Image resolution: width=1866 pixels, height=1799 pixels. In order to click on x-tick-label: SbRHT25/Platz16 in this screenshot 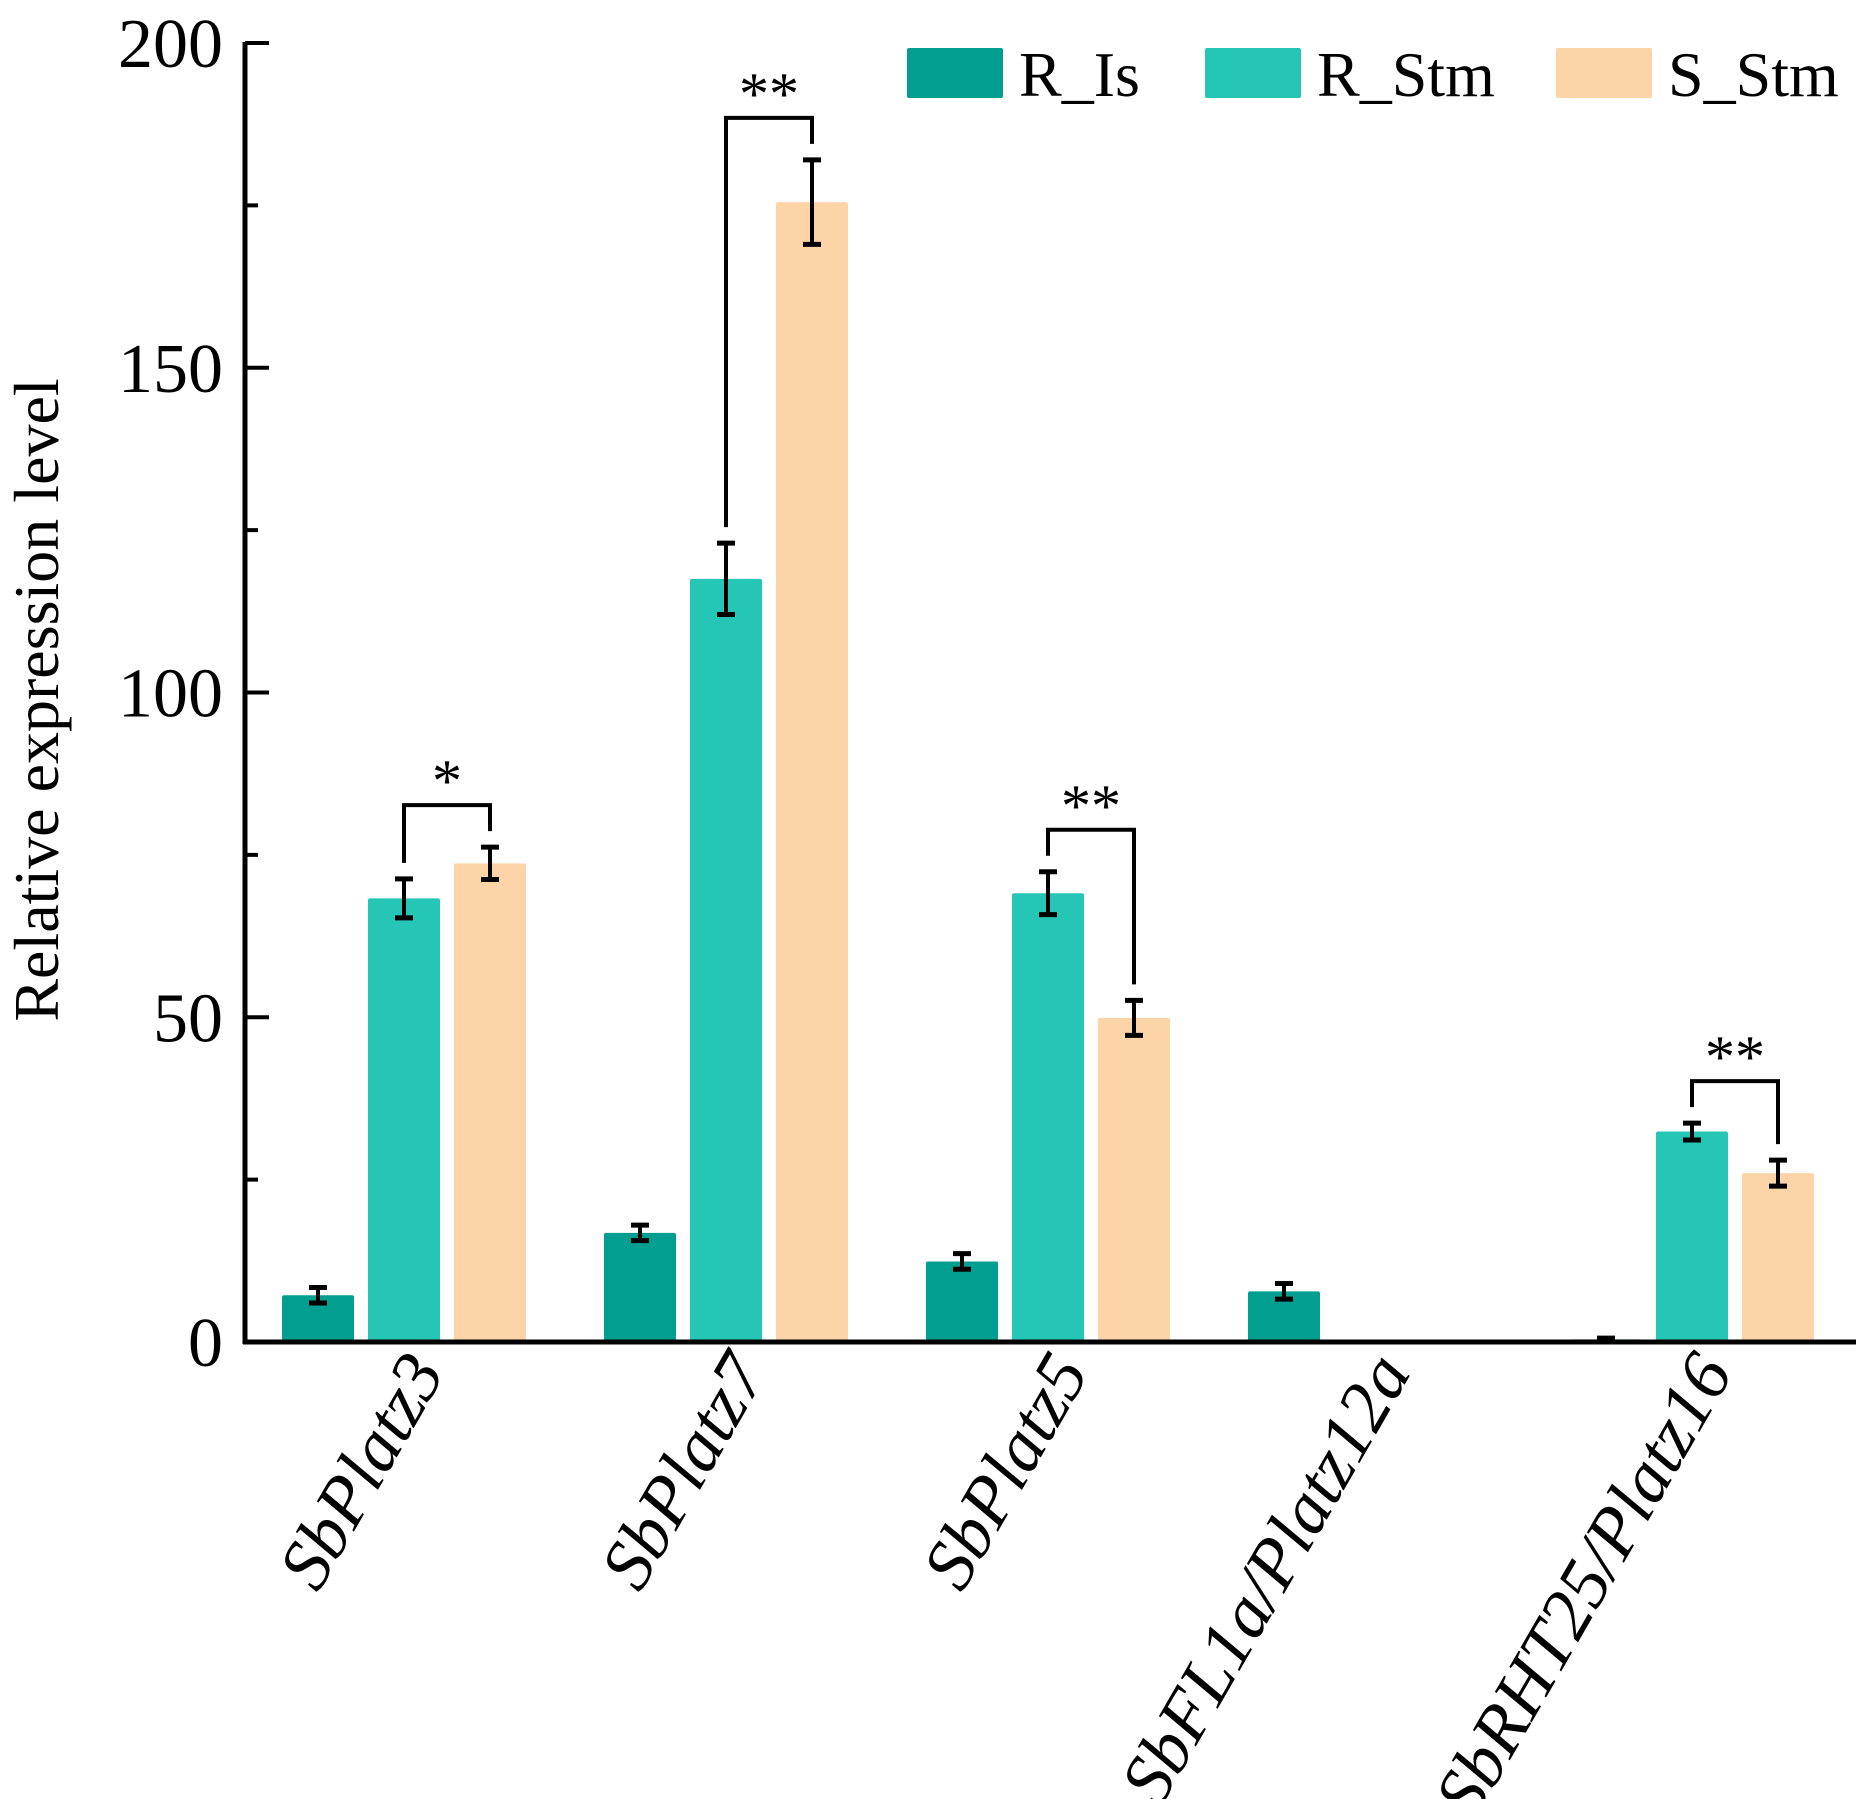, I will do `click(1583, 1569)`.